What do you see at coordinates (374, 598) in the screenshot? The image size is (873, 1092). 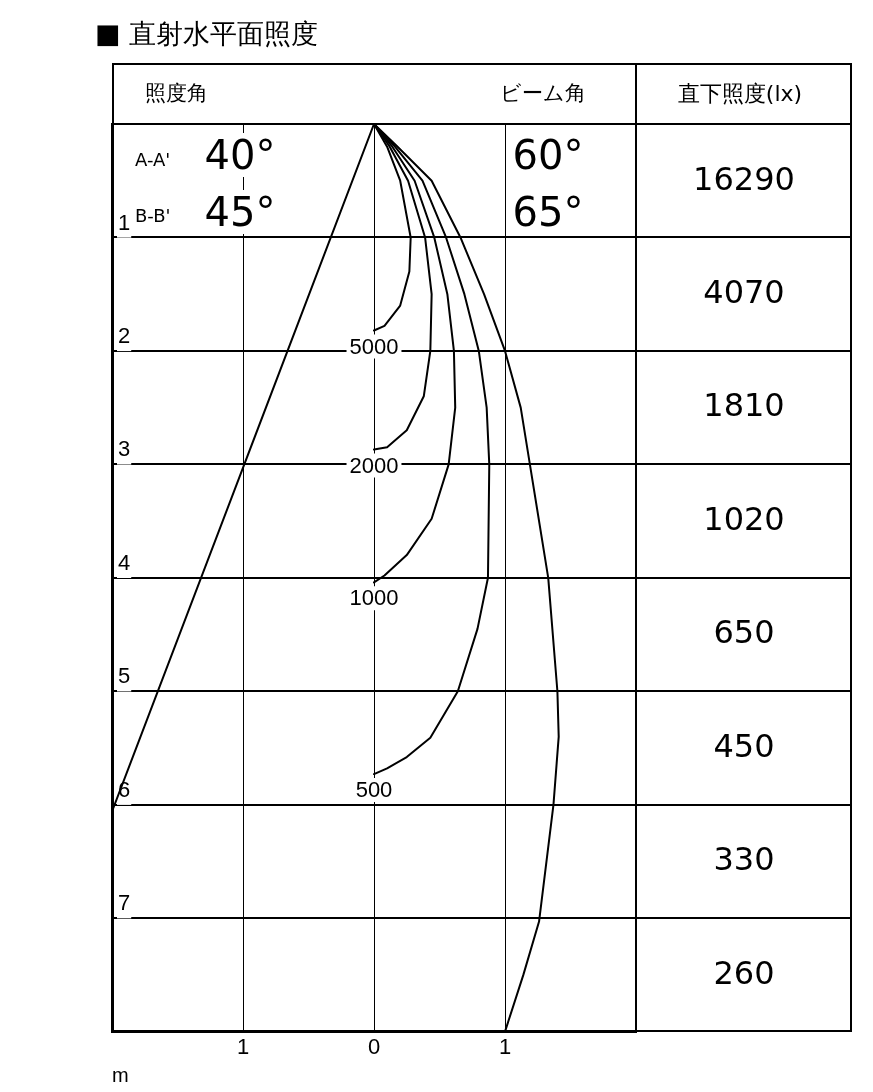 I see `series-label: 1000` at bounding box center [374, 598].